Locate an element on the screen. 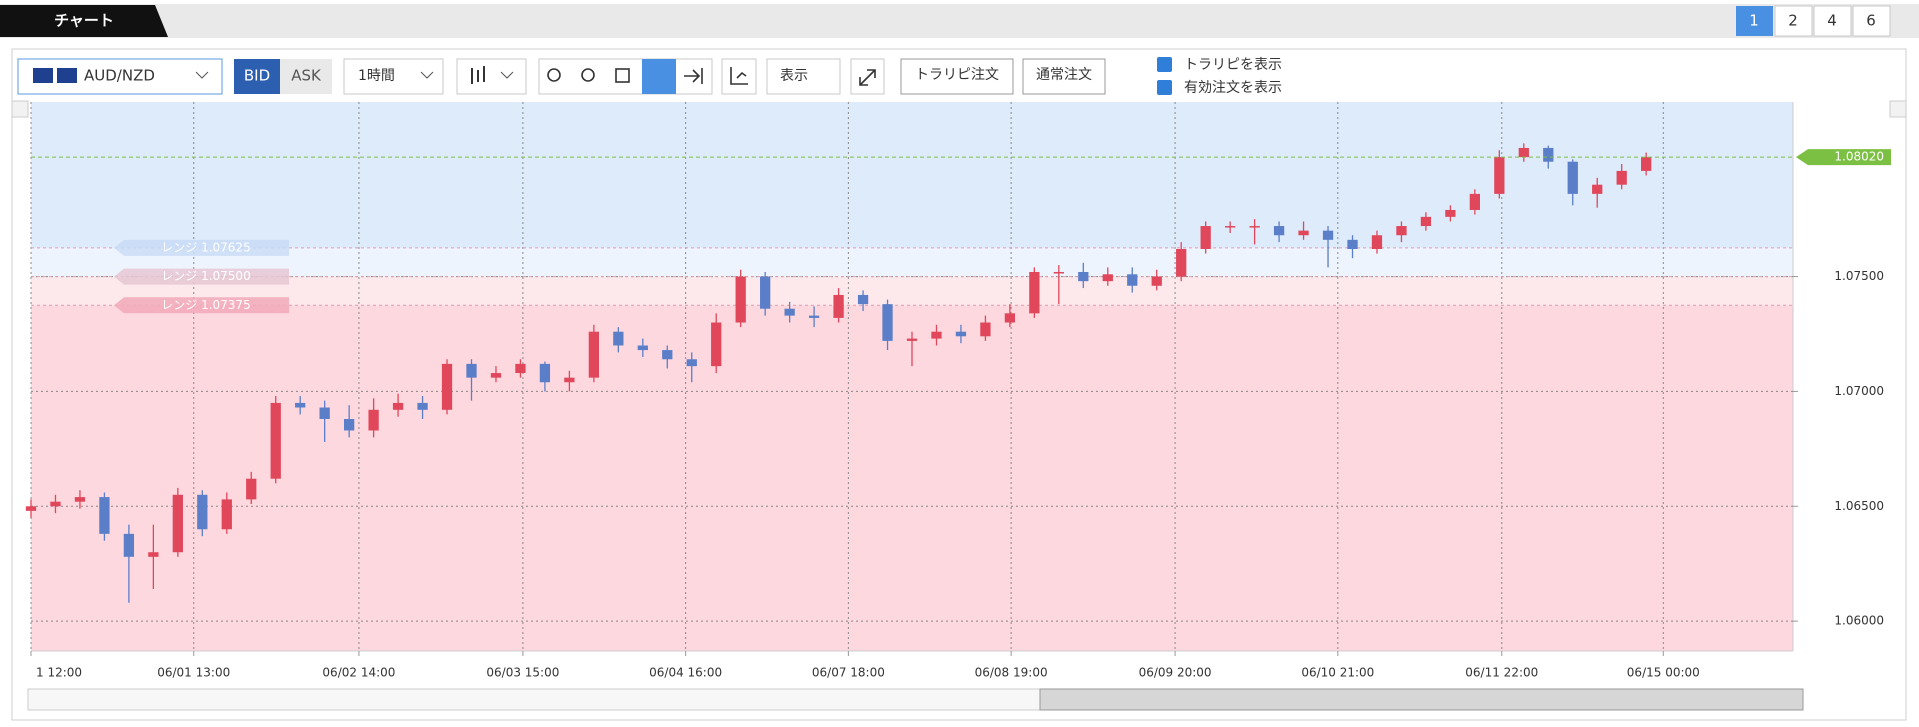 This screenshot has height=727, width=1919. tab is located at coordinates (84, 21).